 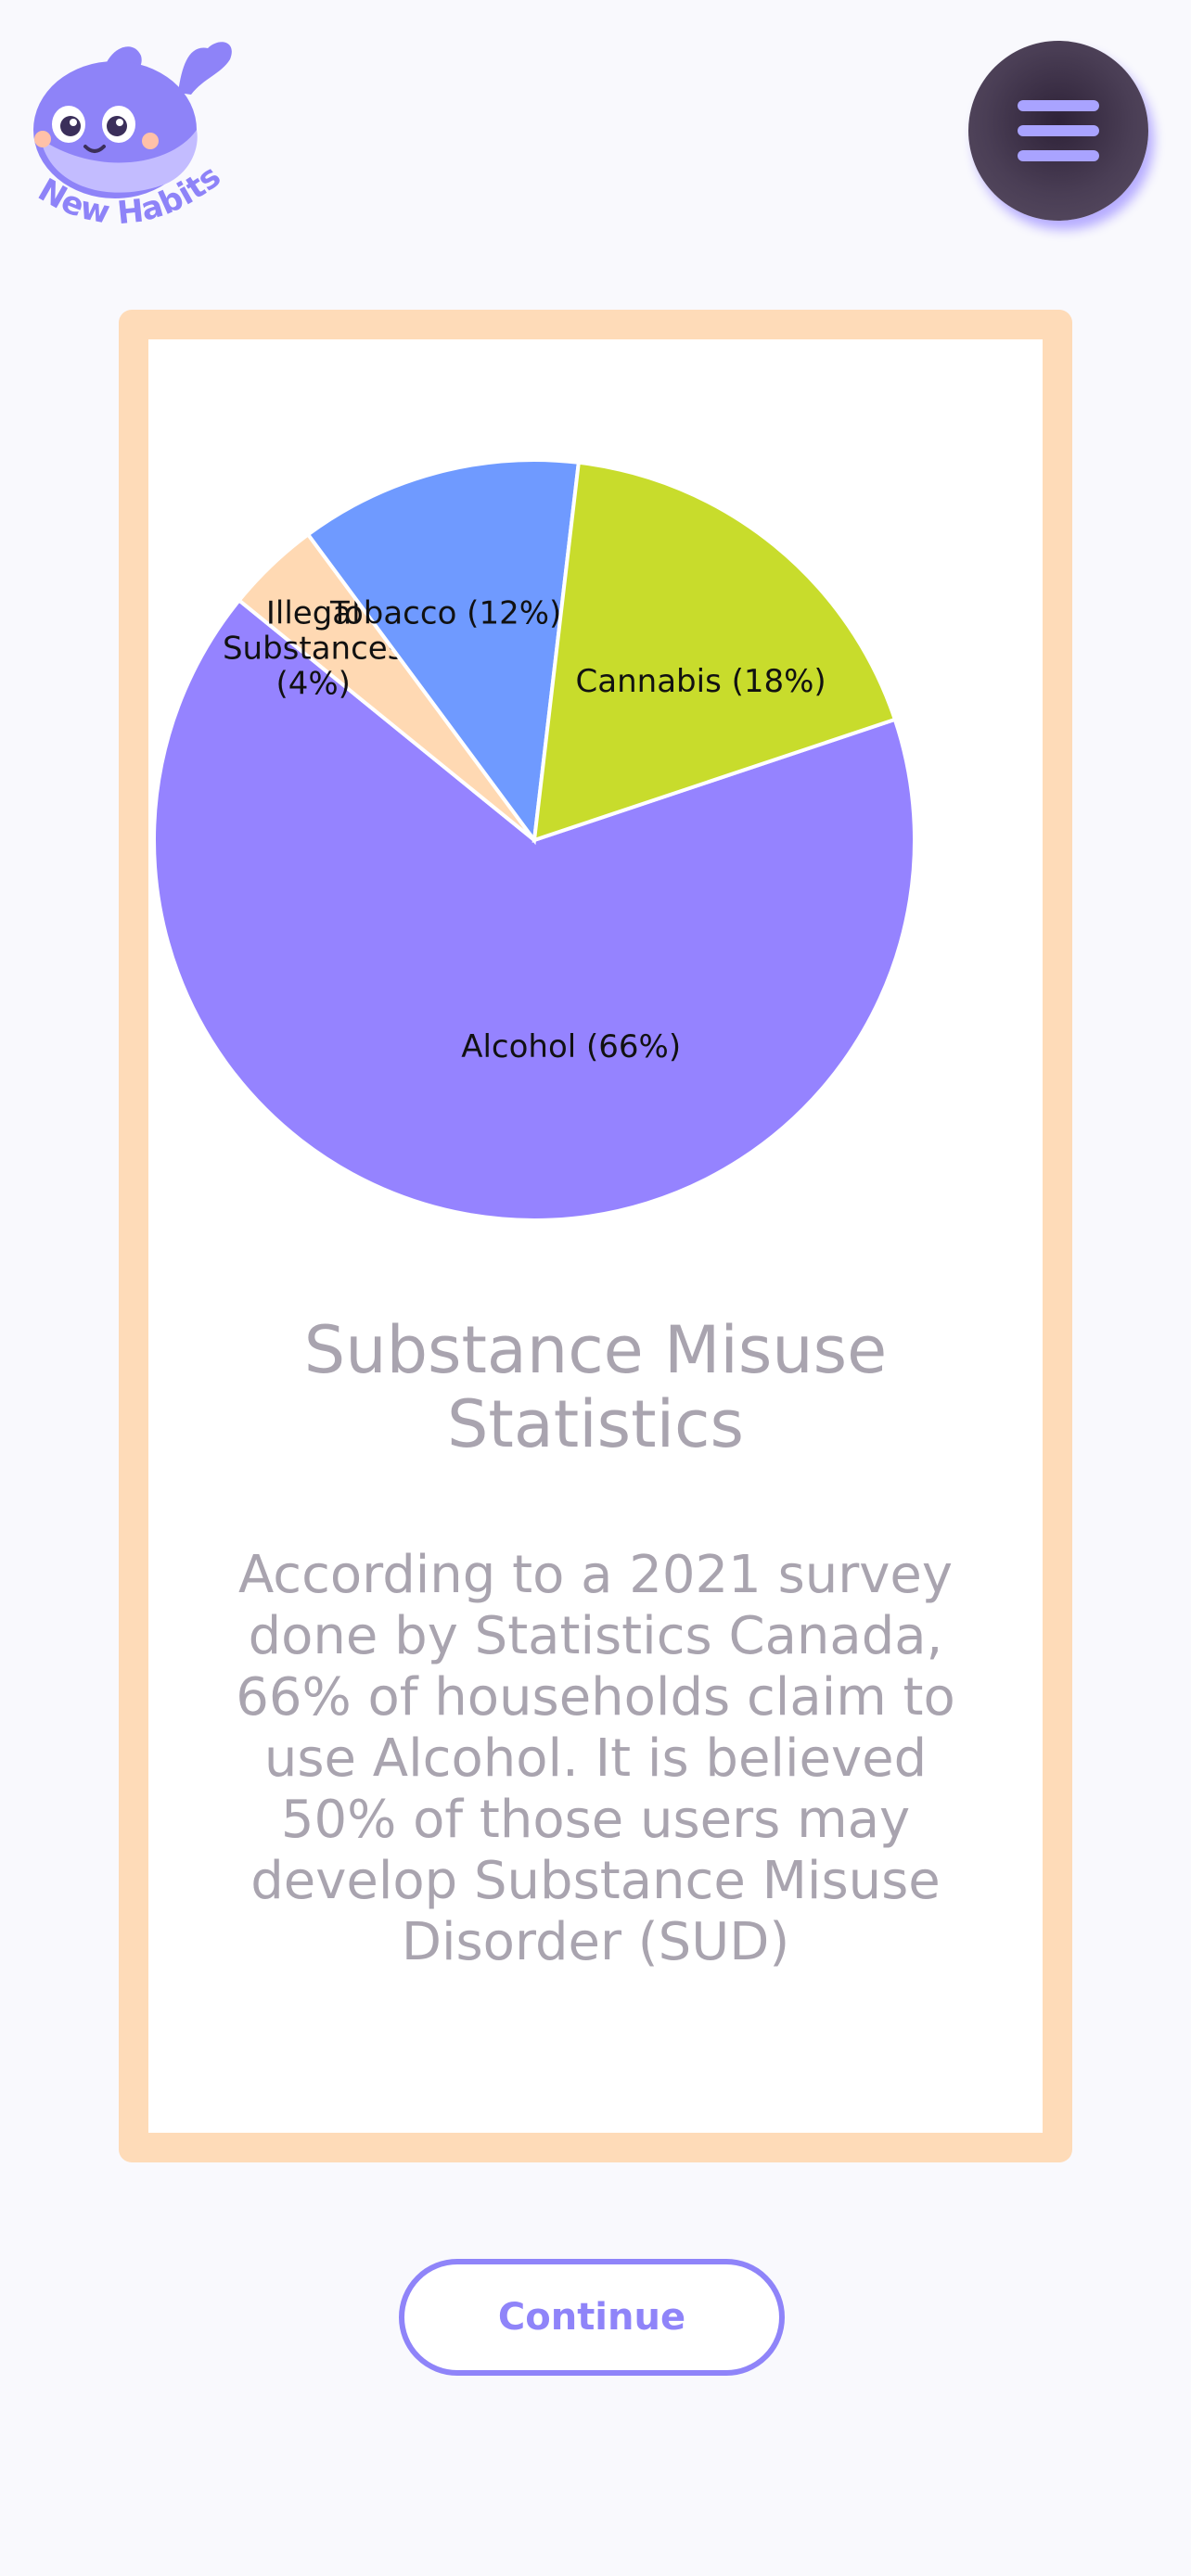 I want to click on pie-label-1: Alcohol (66%), so click(x=571, y=1046).